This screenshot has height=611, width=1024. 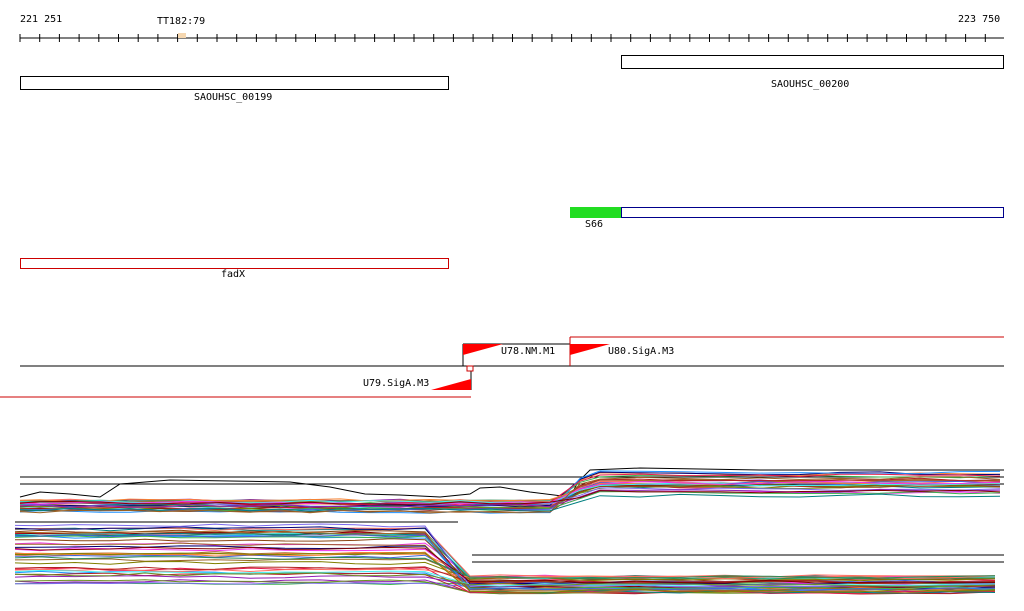 I want to click on upper-reference-trace, so click(x=511, y=482).